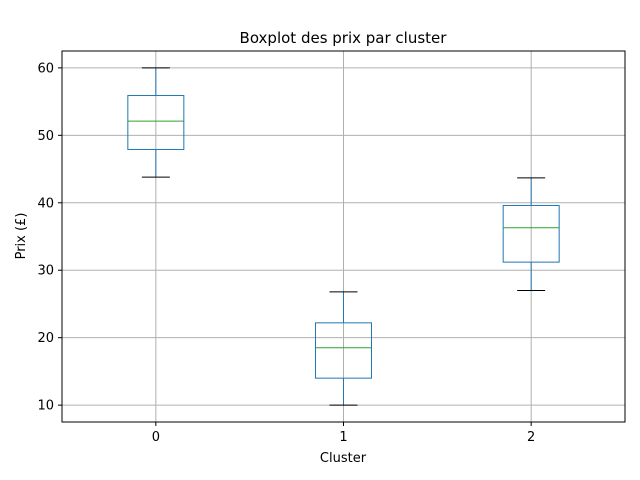 This screenshot has width=640, height=480. What do you see at coordinates (343, 437) in the screenshot?
I see `x-tick-label: 1` at bounding box center [343, 437].